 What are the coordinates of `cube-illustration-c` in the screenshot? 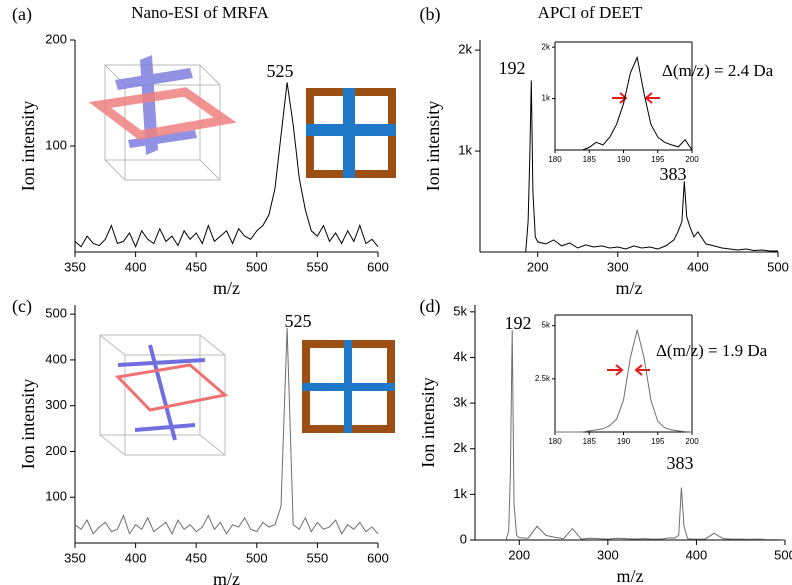 It's located at (164, 395).